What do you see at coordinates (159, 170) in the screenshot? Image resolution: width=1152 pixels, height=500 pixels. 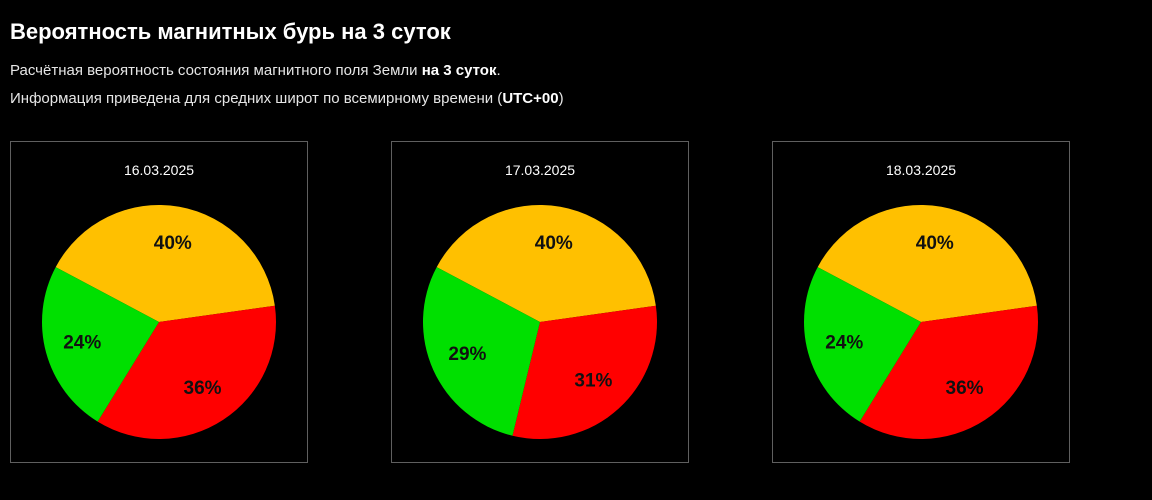 I see `forecast-date: 16.03.2025` at bounding box center [159, 170].